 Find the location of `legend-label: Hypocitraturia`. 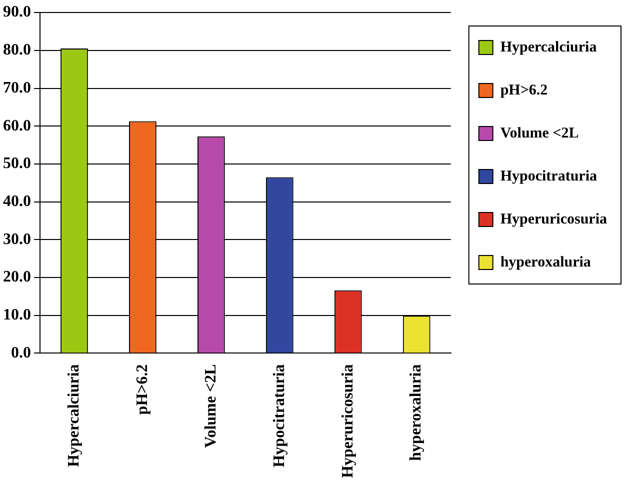

legend-label: Hypocitraturia is located at coordinates (549, 176).